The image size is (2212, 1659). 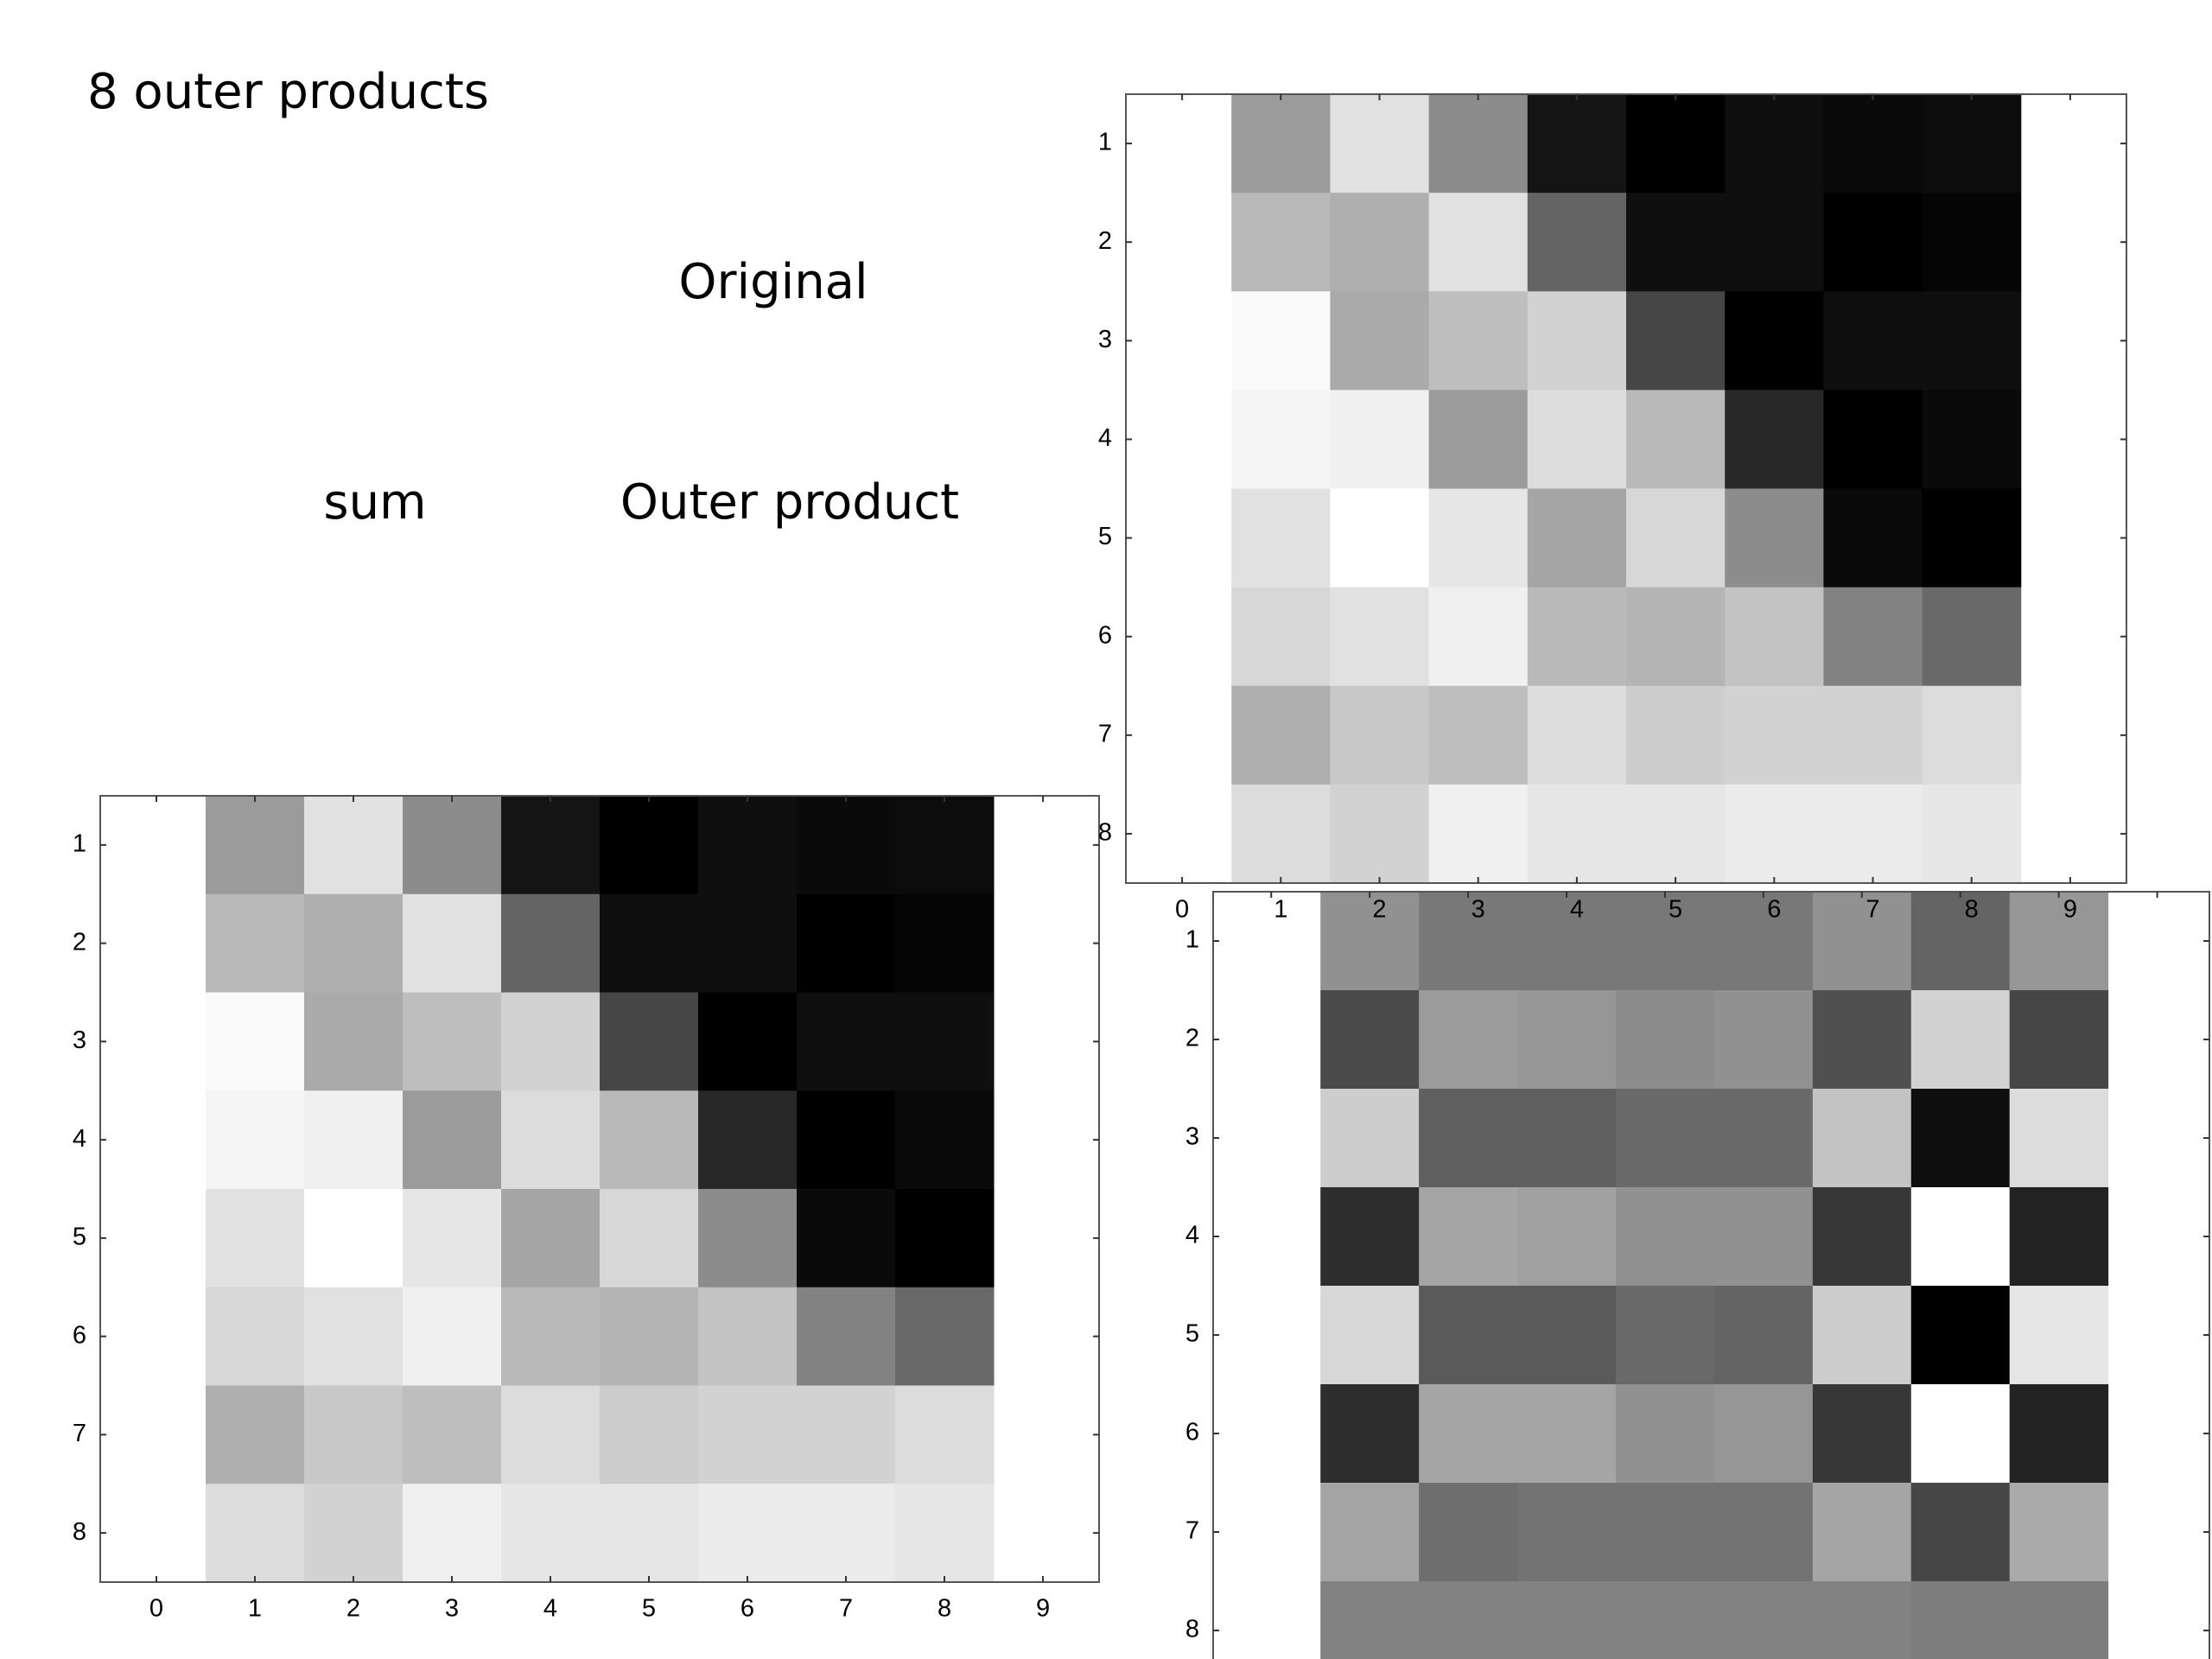 What do you see at coordinates (1043, 1609) in the screenshot?
I see `x-tick-label: 9` at bounding box center [1043, 1609].